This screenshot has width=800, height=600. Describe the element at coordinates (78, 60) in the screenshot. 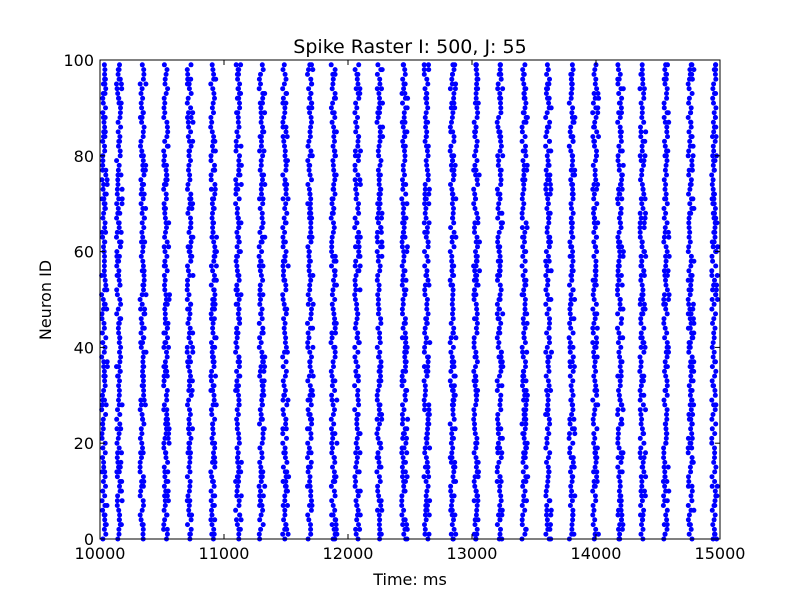

I see `y-tick-label: 100` at that location.